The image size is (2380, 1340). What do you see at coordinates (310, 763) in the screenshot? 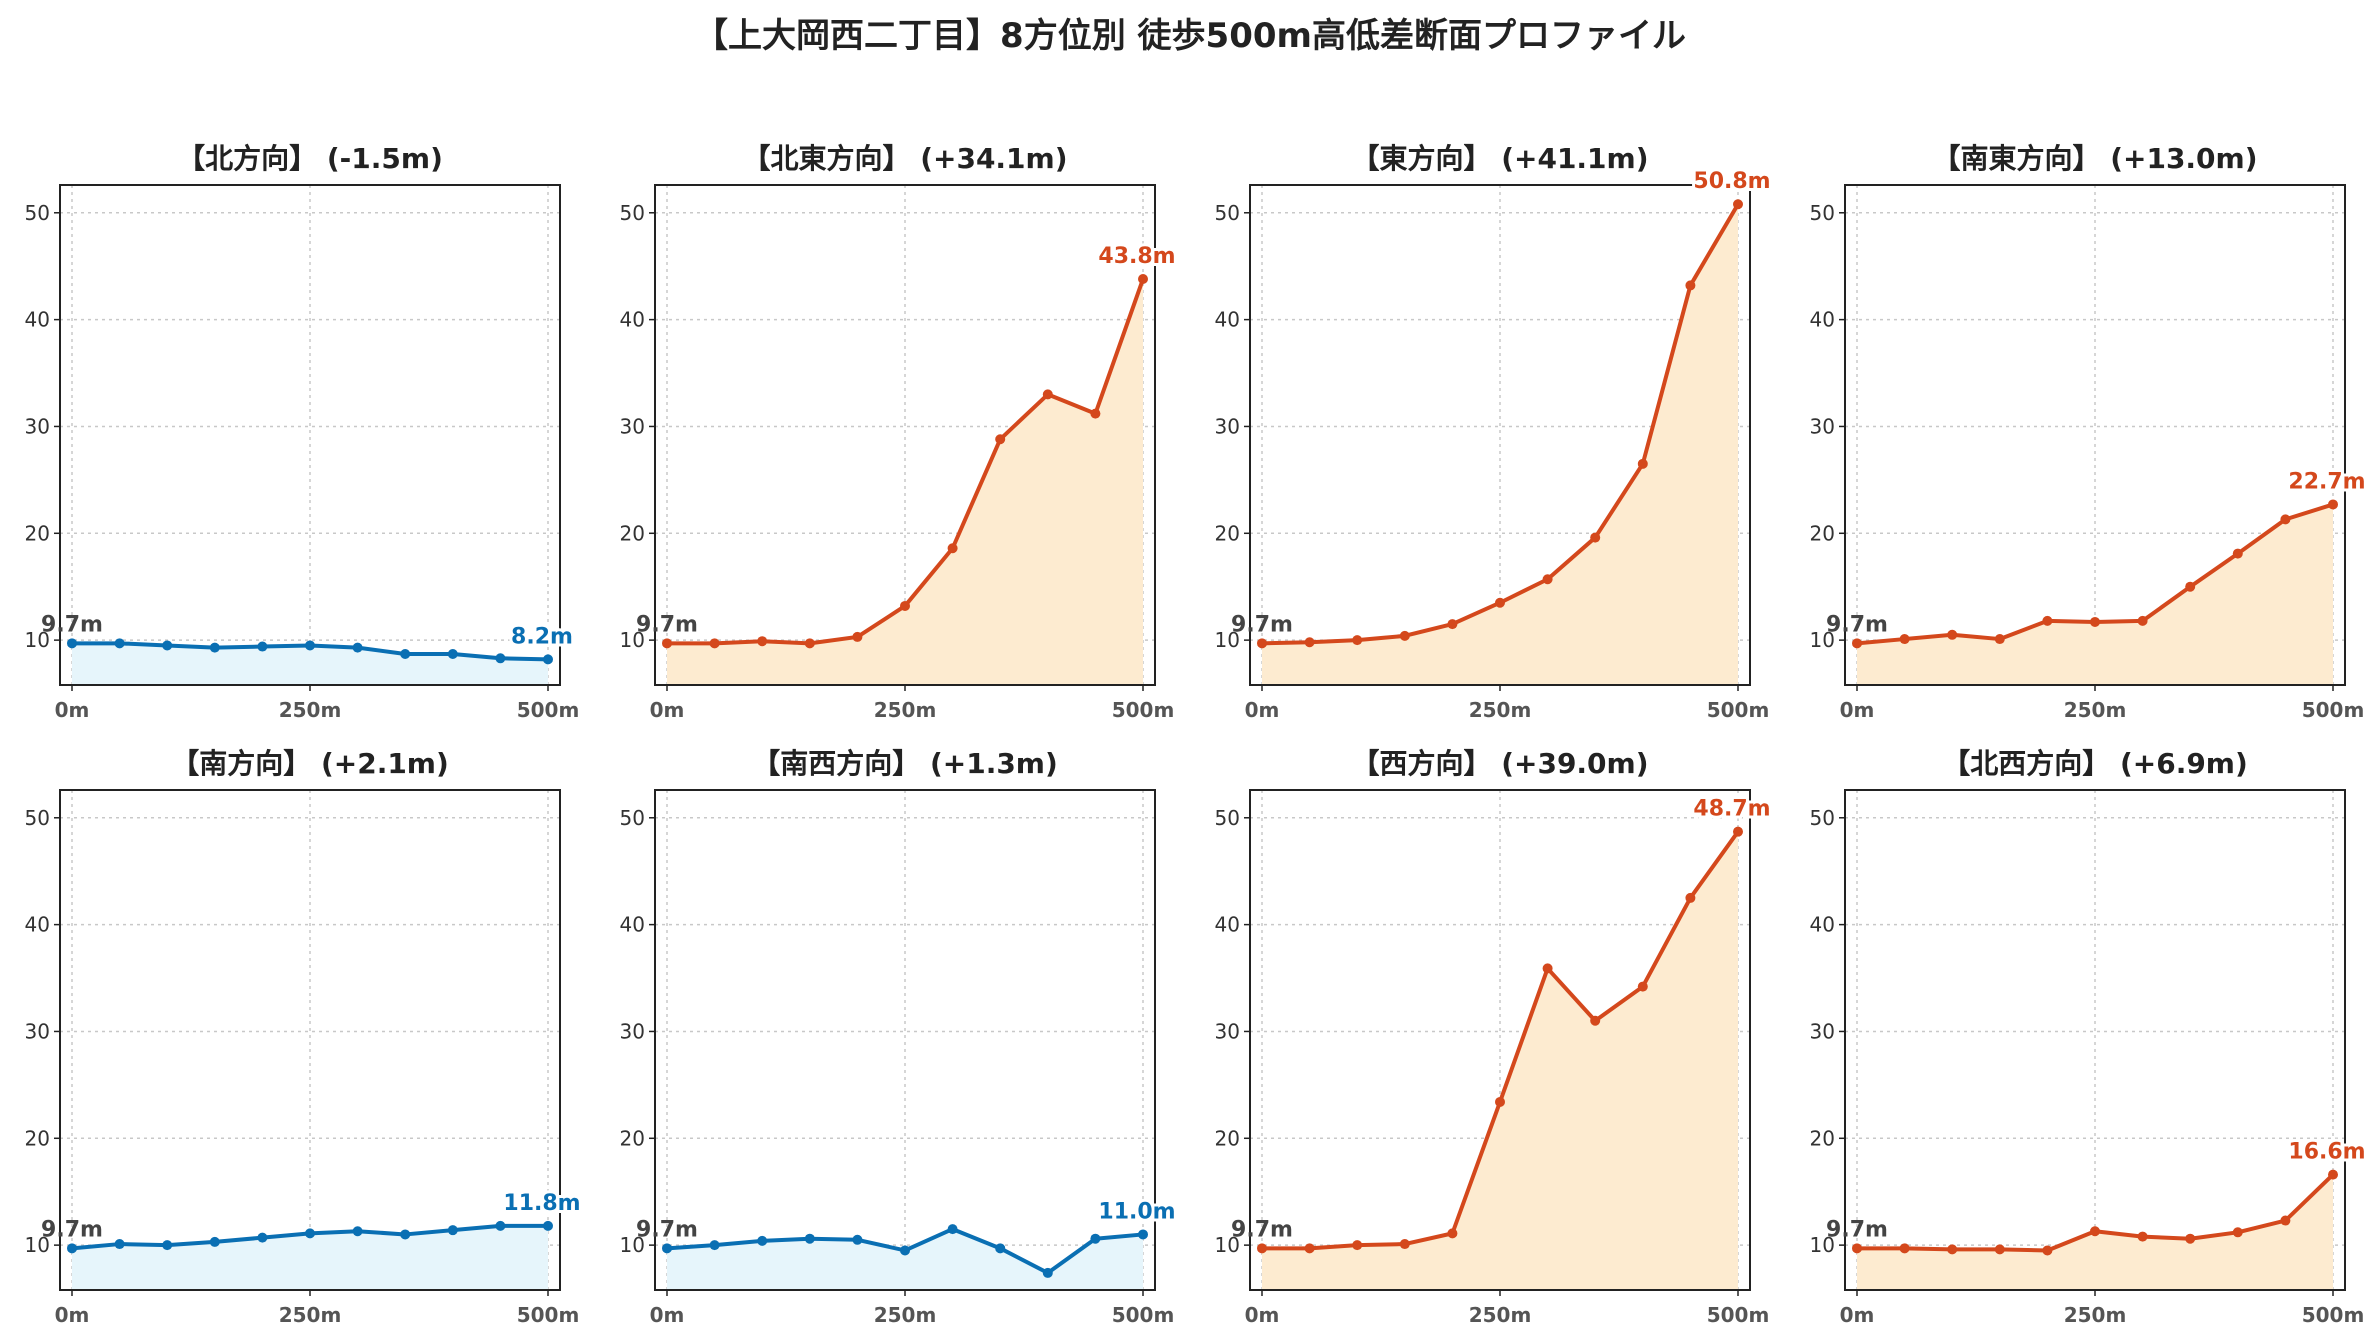
I see `chart-title: 【南方向】 (+2.1m)` at bounding box center [310, 763].